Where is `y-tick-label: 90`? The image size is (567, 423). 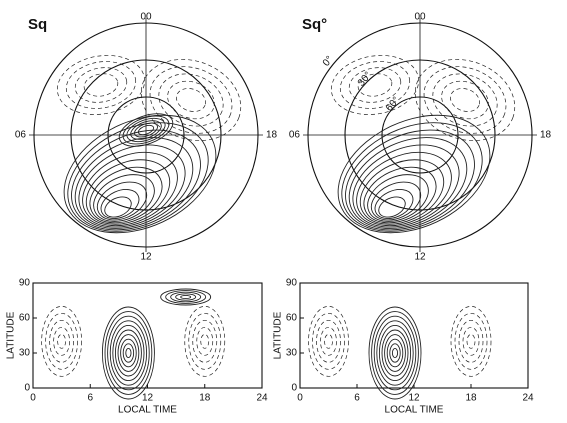 y-tick-label: 90 is located at coordinates (292, 283).